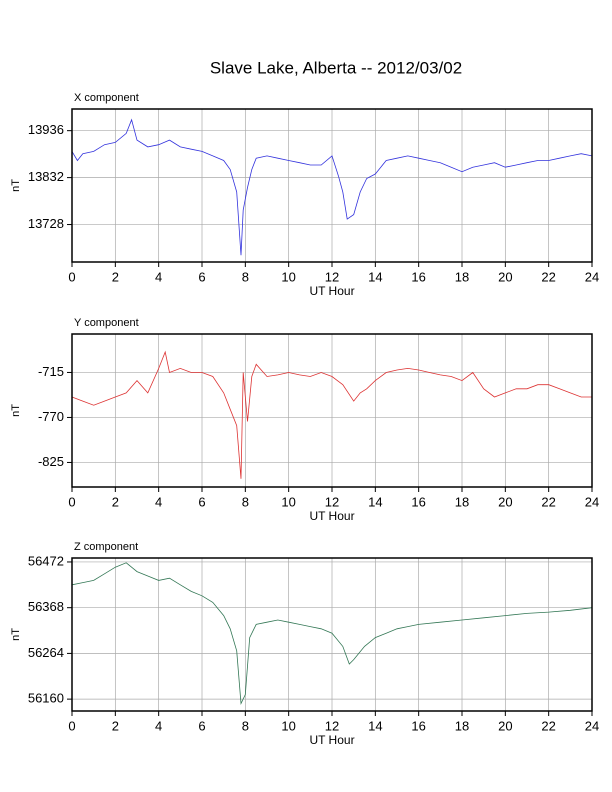  What do you see at coordinates (46, 560) in the screenshot?
I see `y-tick-label: 56472` at bounding box center [46, 560].